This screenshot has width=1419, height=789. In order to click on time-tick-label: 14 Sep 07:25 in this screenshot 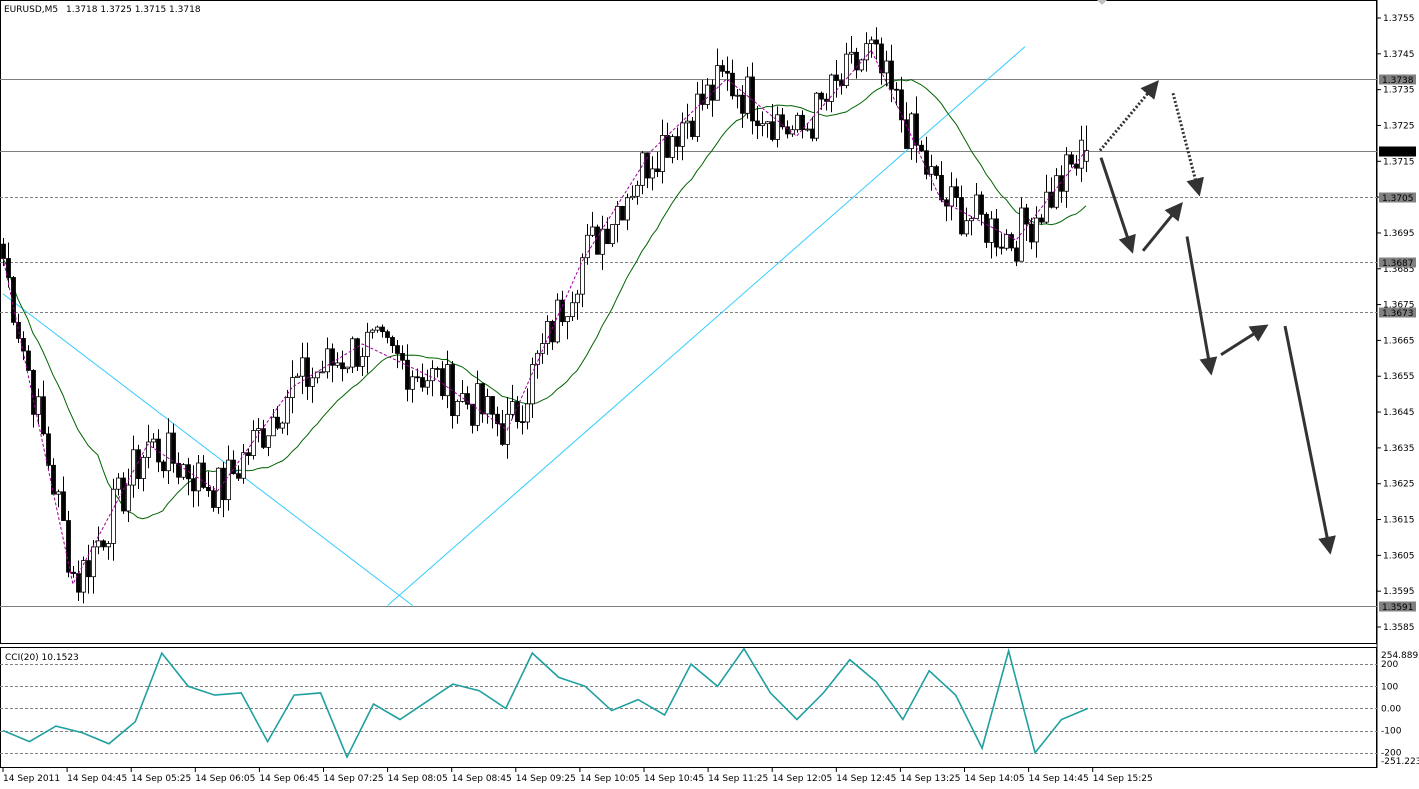, I will do `click(354, 779)`.